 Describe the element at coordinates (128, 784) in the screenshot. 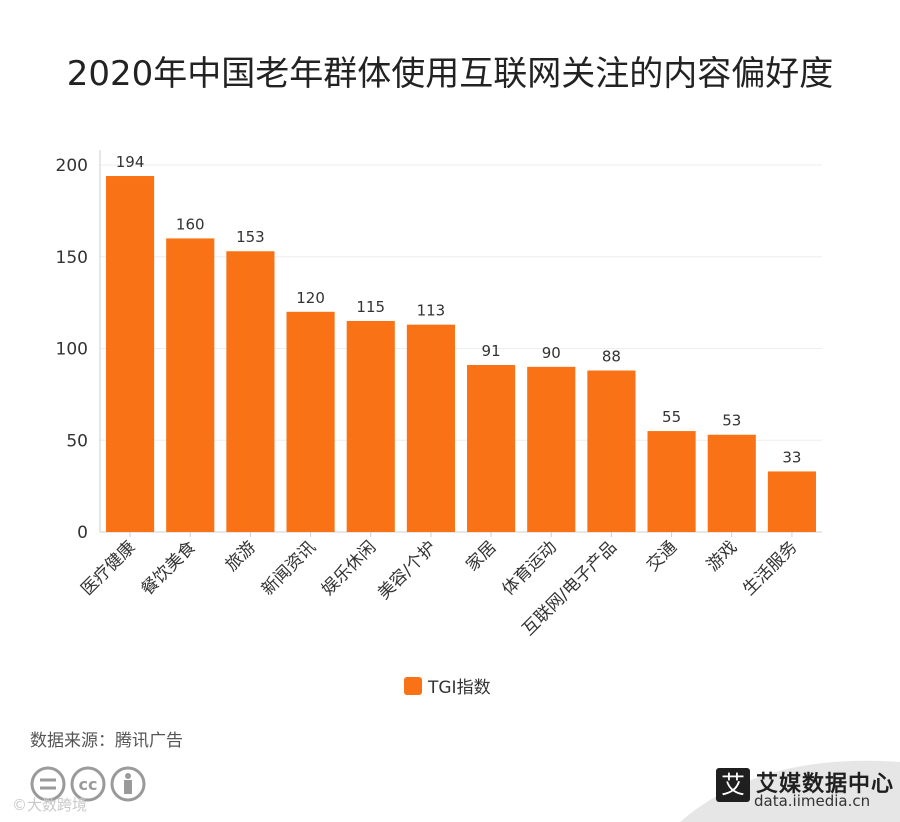

I see `person-icon` at that location.